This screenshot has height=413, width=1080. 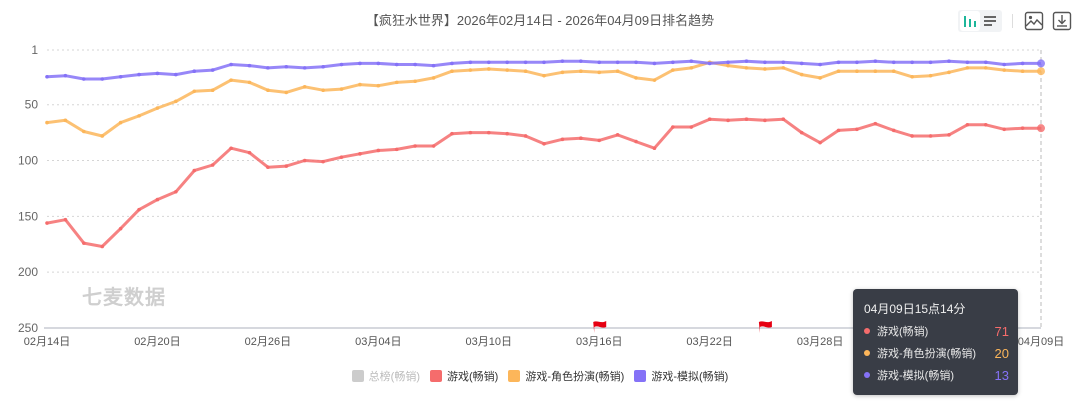 What do you see at coordinates (464, 376) in the screenshot?
I see `legend-item: 游戏(畅销)` at bounding box center [464, 376].